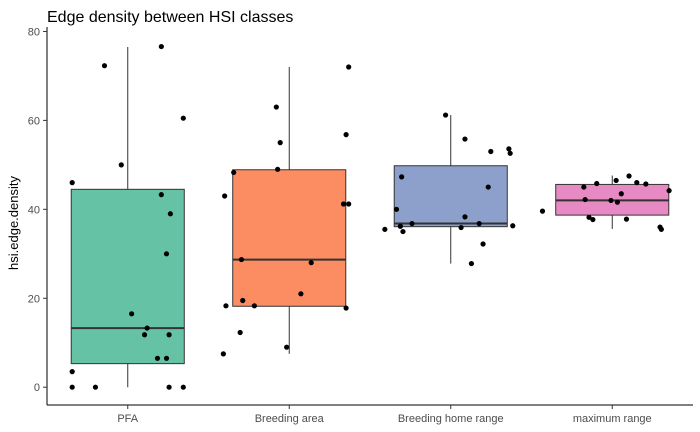 This screenshot has width=700, height=432. What do you see at coordinates (450, 196) in the screenshot?
I see `box-breeding-home-range` at bounding box center [450, 196].